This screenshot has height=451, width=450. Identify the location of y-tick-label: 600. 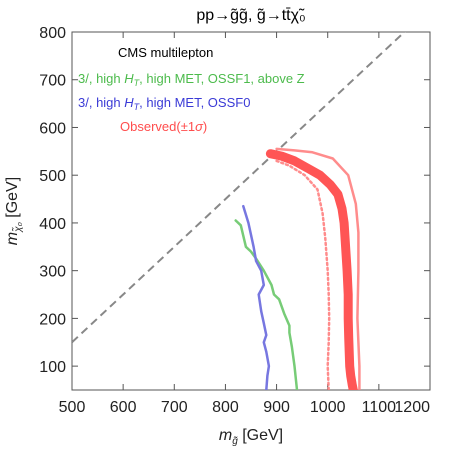
(52, 128).